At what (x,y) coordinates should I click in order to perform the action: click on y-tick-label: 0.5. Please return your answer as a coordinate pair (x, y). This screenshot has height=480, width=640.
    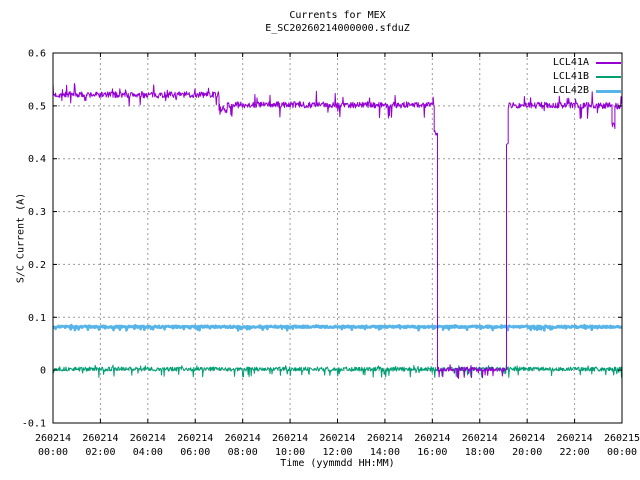
    Looking at the image, I should click on (37, 106).